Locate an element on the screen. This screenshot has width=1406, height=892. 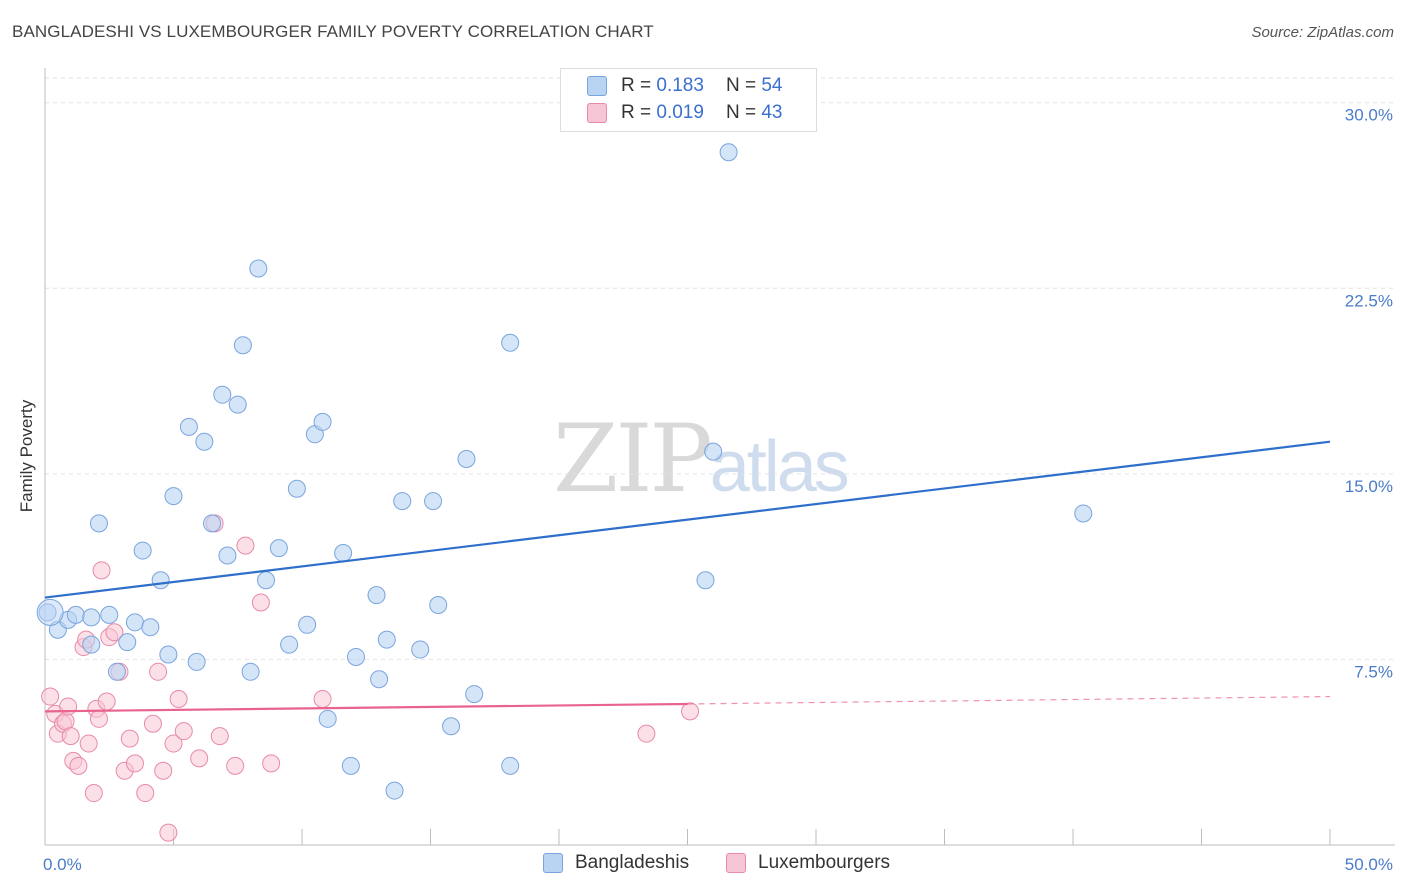
y-tick-label: 15.0% is located at coordinates (1369, 486).